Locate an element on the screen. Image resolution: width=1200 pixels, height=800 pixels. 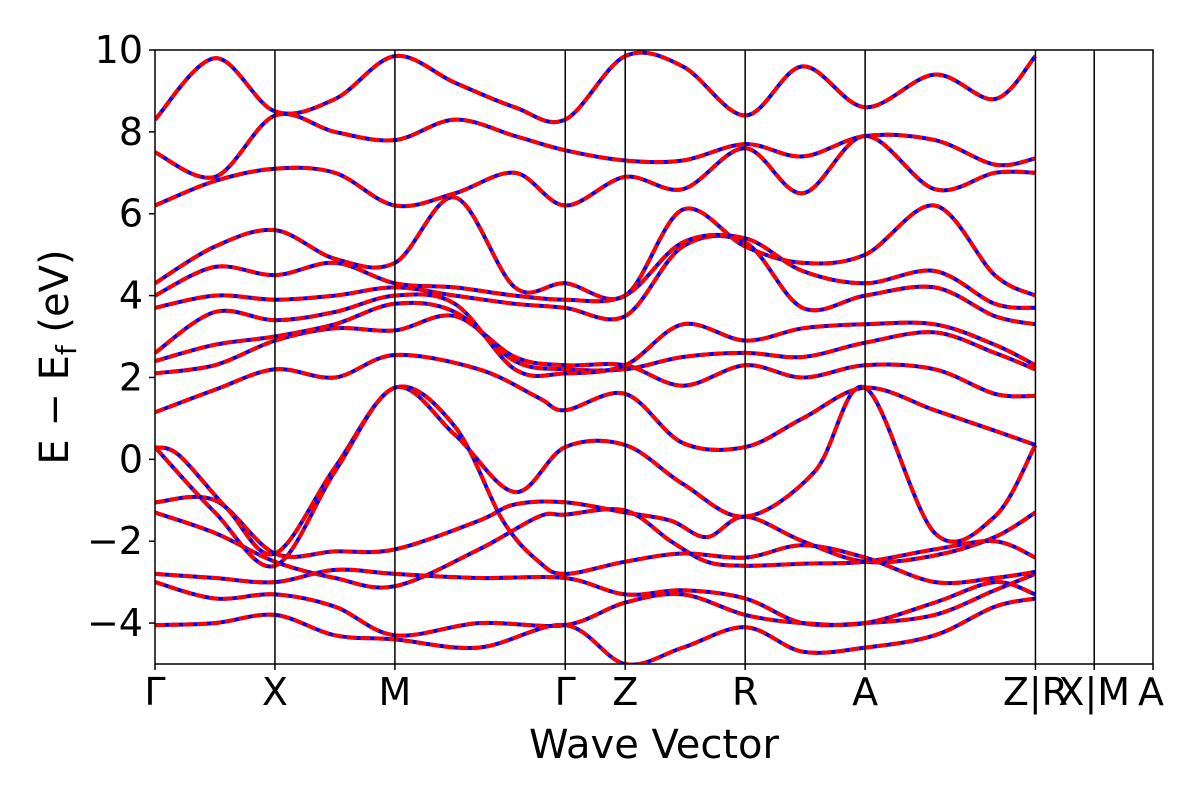
band-3-red is located at coordinates (596, 609).